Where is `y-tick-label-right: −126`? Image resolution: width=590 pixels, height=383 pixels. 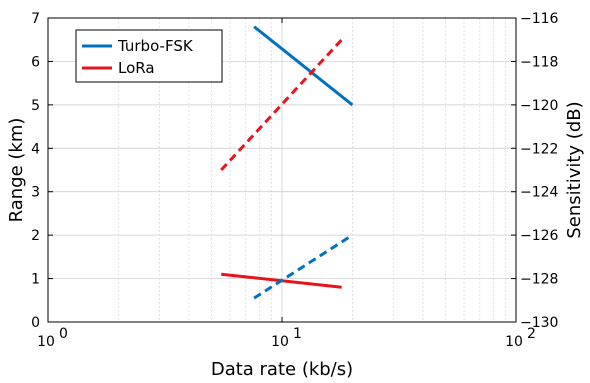 y-tick-label-right: −126 is located at coordinates (539, 236).